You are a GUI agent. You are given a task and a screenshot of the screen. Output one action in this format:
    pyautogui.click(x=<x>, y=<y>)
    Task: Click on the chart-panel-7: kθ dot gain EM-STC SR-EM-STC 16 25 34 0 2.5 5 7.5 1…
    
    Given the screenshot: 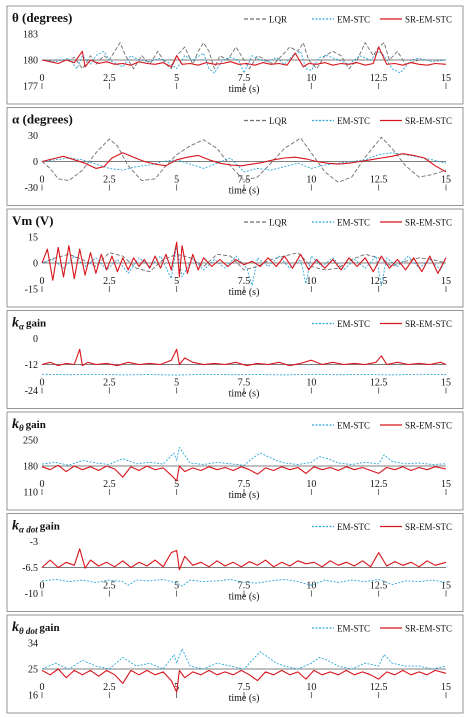 What is the action you would take?
    pyautogui.click(x=235, y=664)
    